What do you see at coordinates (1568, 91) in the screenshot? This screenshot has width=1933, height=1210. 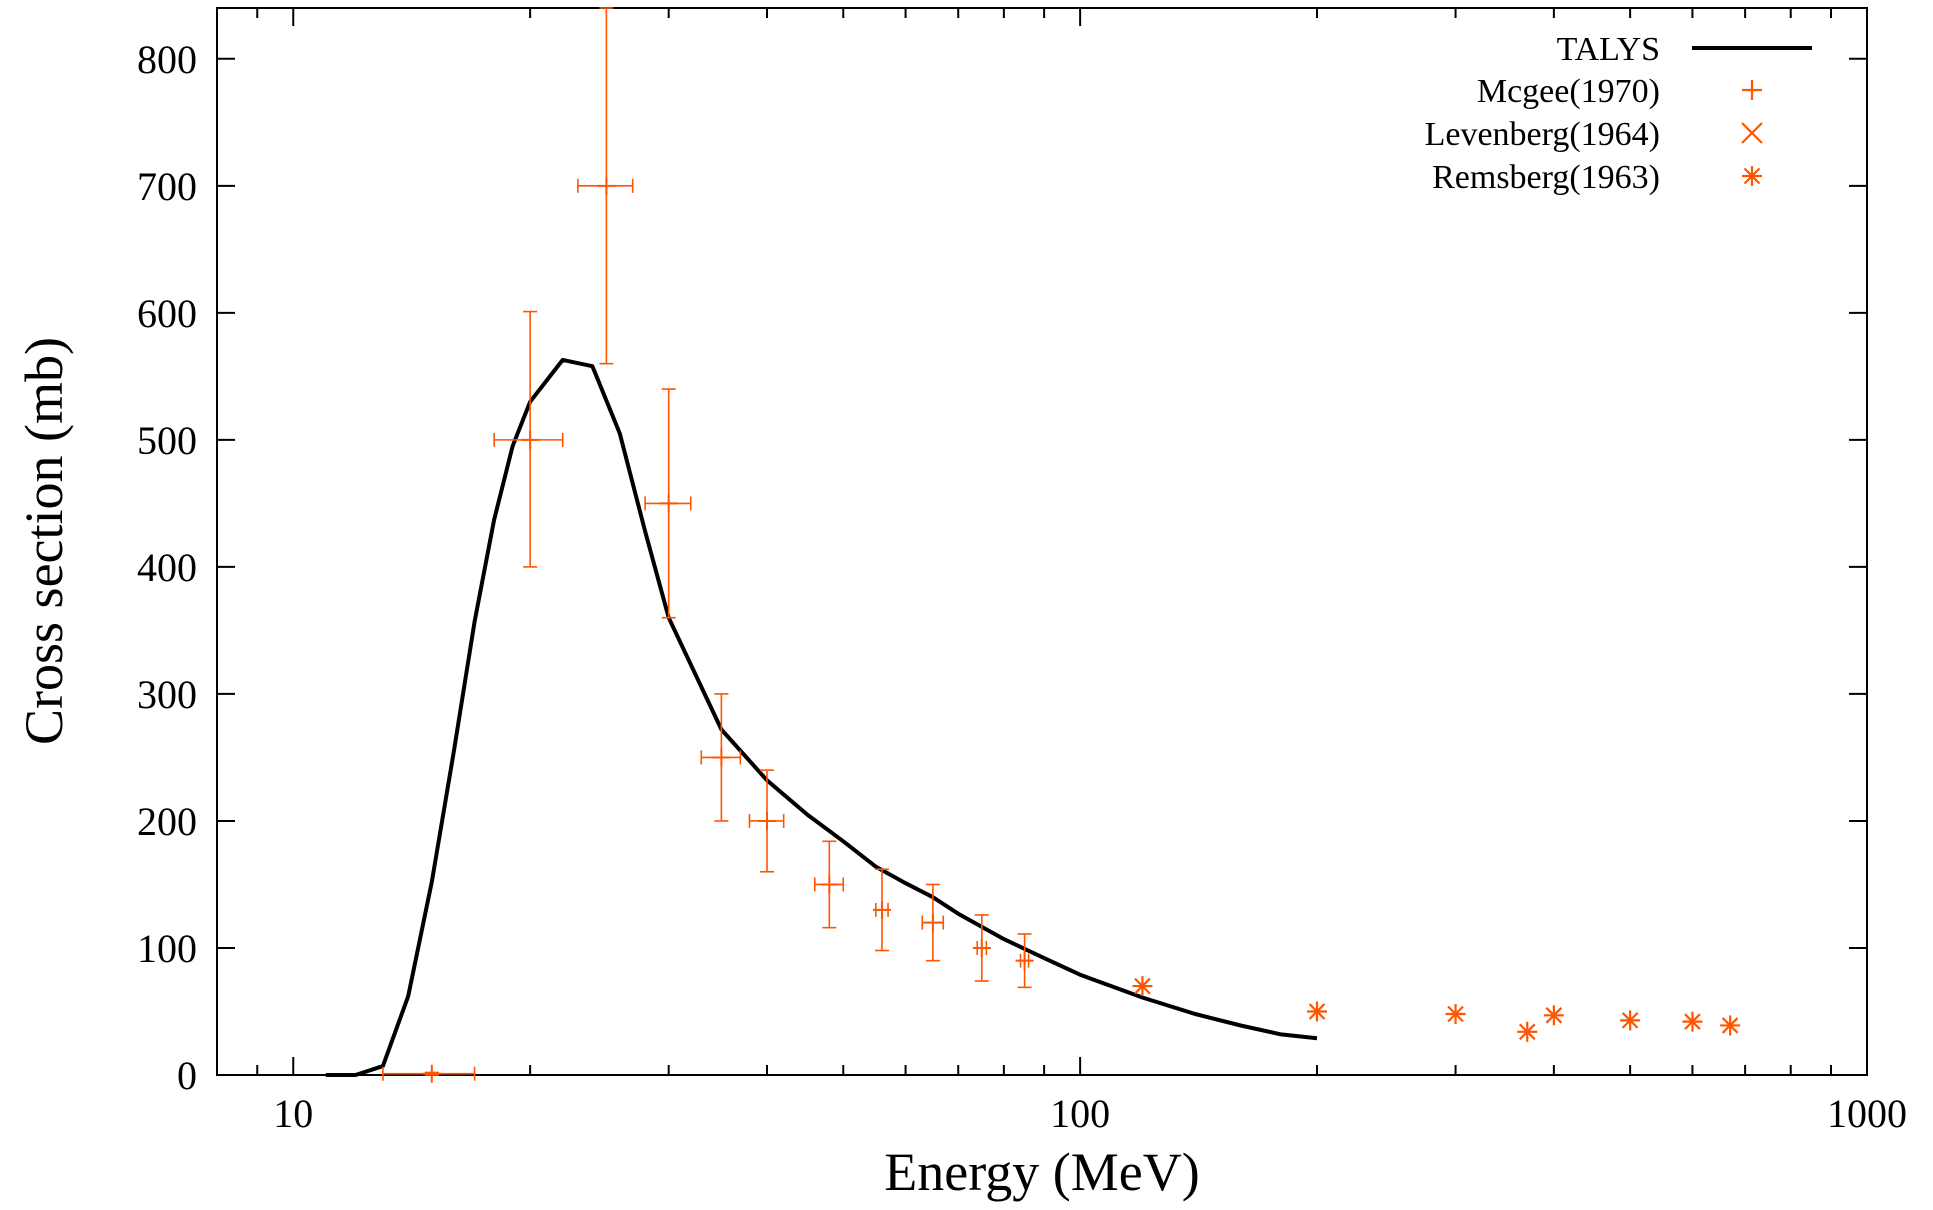 I see `legend-label: Mcgee(1970)` at bounding box center [1568, 91].